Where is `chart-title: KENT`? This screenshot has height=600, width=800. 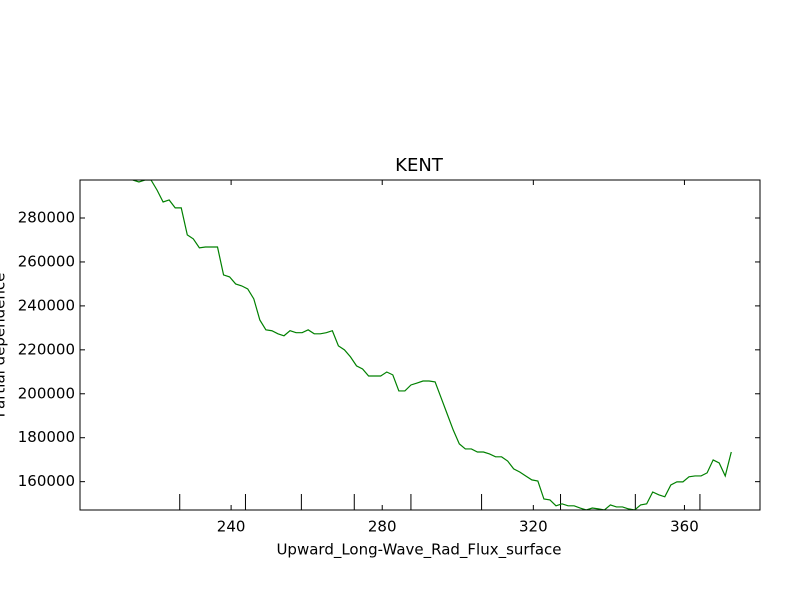
chart-title: KENT is located at coordinates (419, 165).